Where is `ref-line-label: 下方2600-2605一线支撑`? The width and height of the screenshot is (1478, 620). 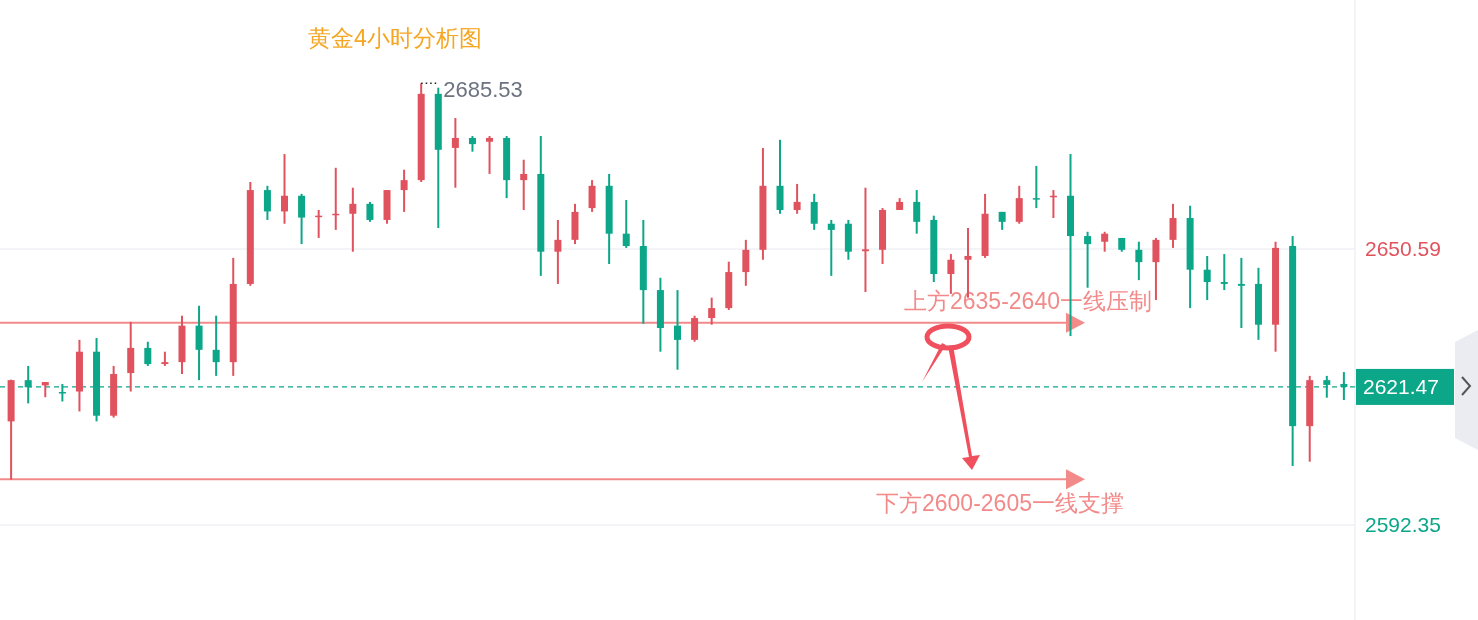 ref-line-label: 下方2600-2605一线支撑 is located at coordinates (1000, 503).